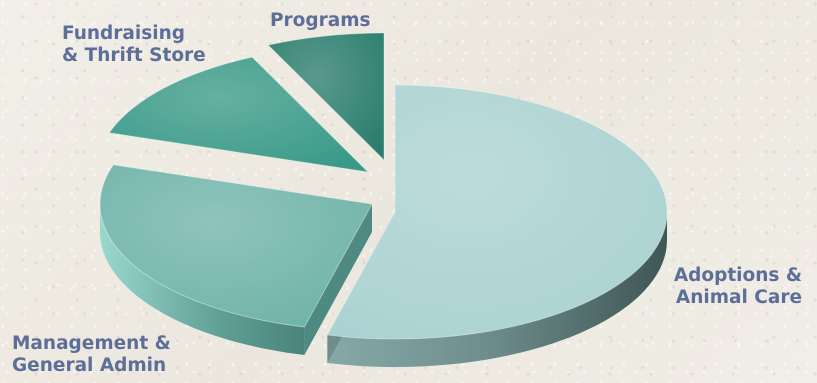 The height and width of the screenshot is (383, 817). What do you see at coordinates (739, 297) in the screenshot?
I see `label-line-adoptions-and-animal-care-2: Animal Care` at bounding box center [739, 297].